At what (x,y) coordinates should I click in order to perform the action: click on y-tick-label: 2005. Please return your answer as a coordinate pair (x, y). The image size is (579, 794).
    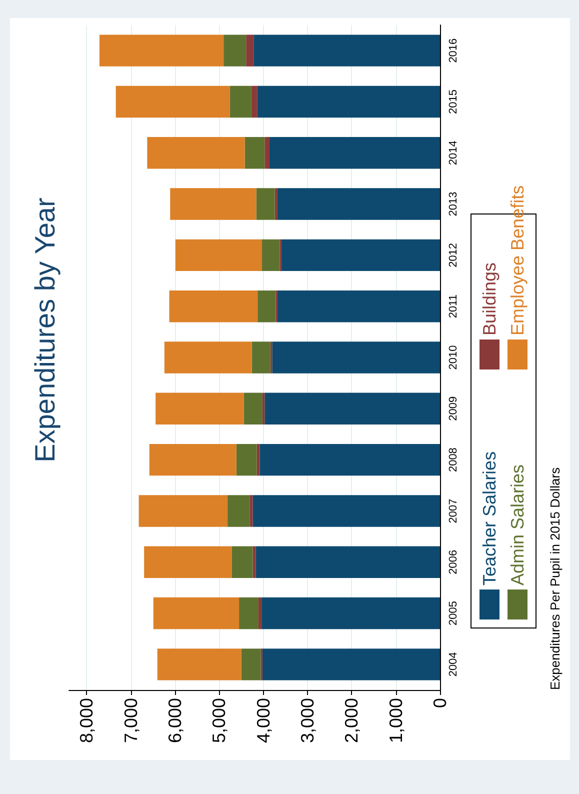
    Looking at the image, I should click on (454, 613).